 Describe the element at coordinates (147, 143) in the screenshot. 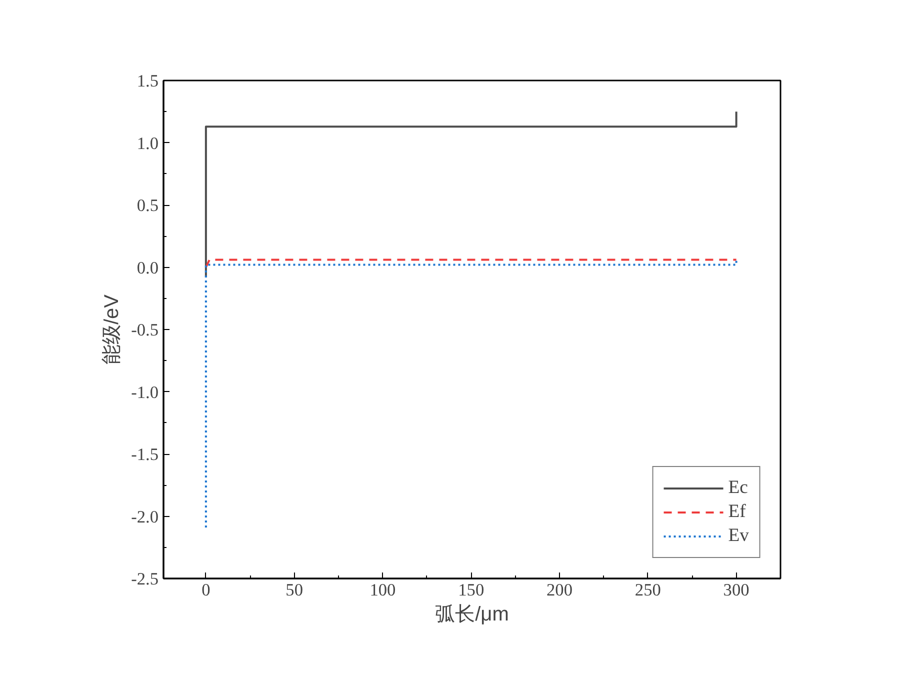

I see `y-tick-label: 1.0` at that location.